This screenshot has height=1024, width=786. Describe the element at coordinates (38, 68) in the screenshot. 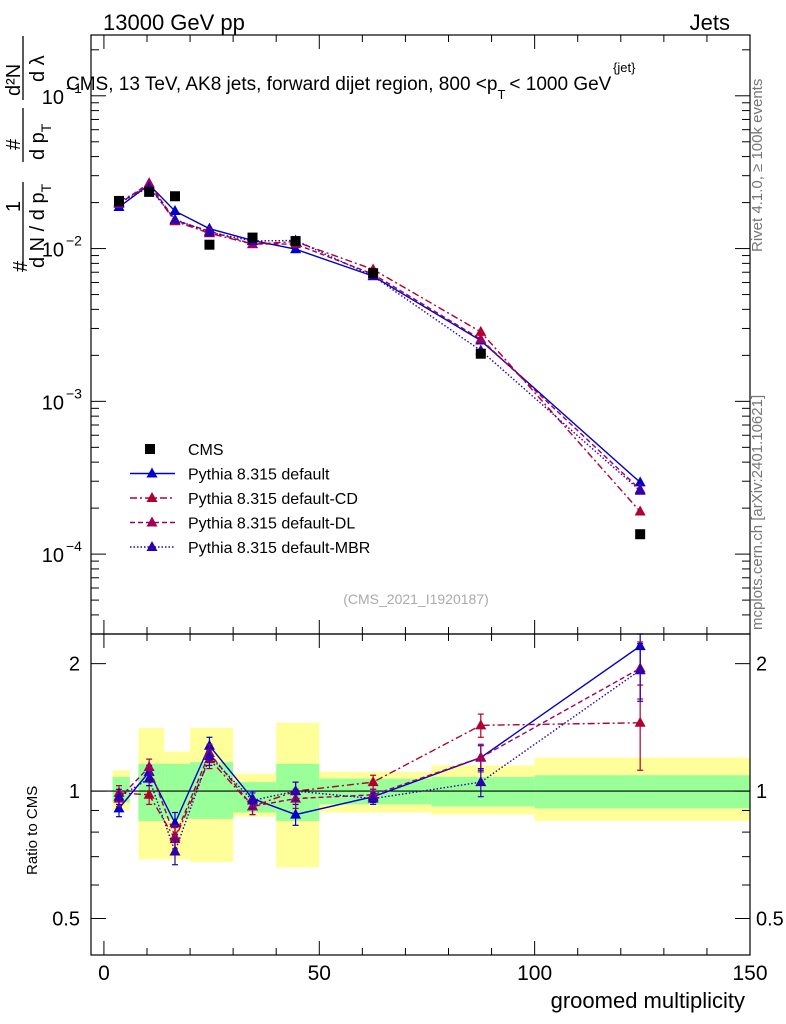

I see `svg-text: d λ` at that location.